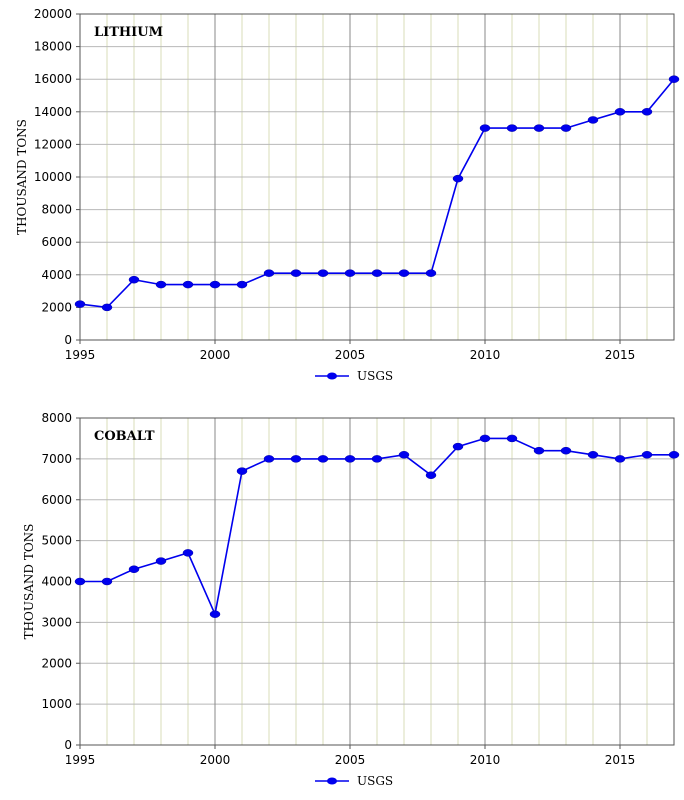 This screenshot has width=684, height=800. What do you see at coordinates (68, 745) in the screenshot?
I see `cobalt-y-tick-label: 0` at bounding box center [68, 745].